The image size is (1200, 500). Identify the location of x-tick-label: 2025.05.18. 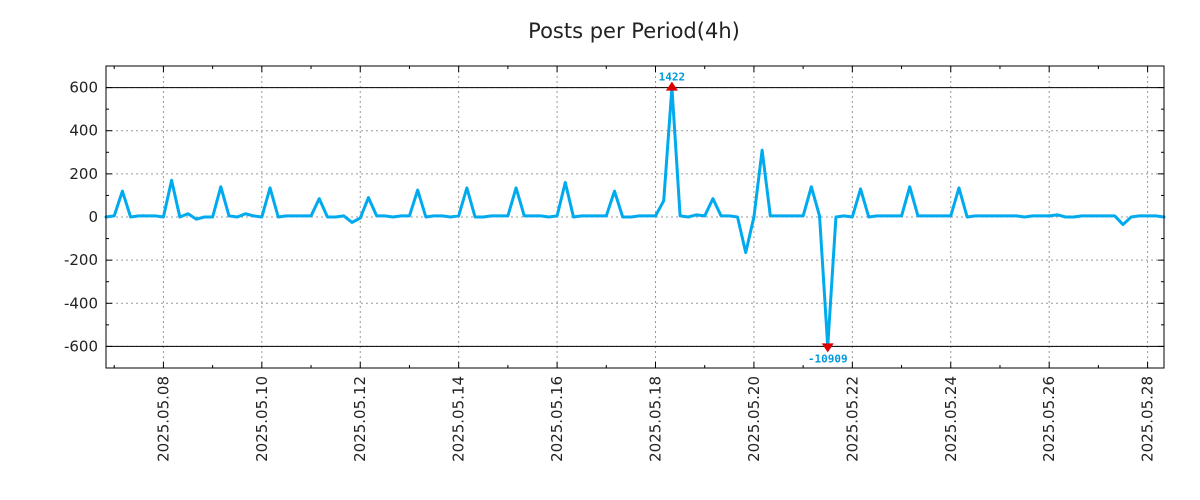
(656, 419).